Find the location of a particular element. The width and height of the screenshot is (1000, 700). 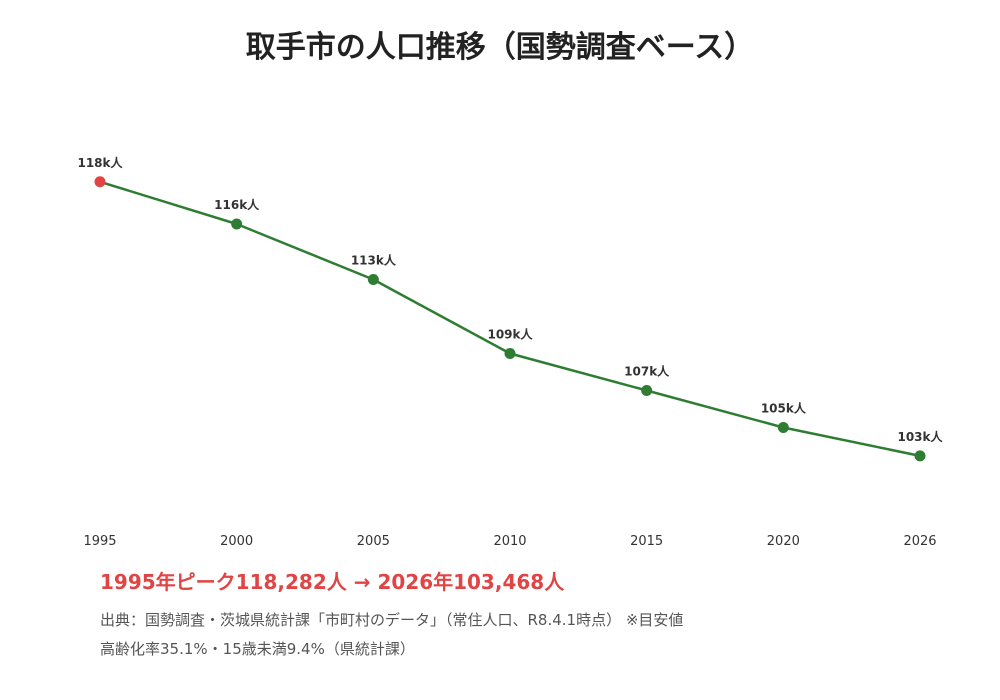

x-axis-ticks: 1995 2000 2005 2010 2015 2020 2026 is located at coordinates (509, 541).